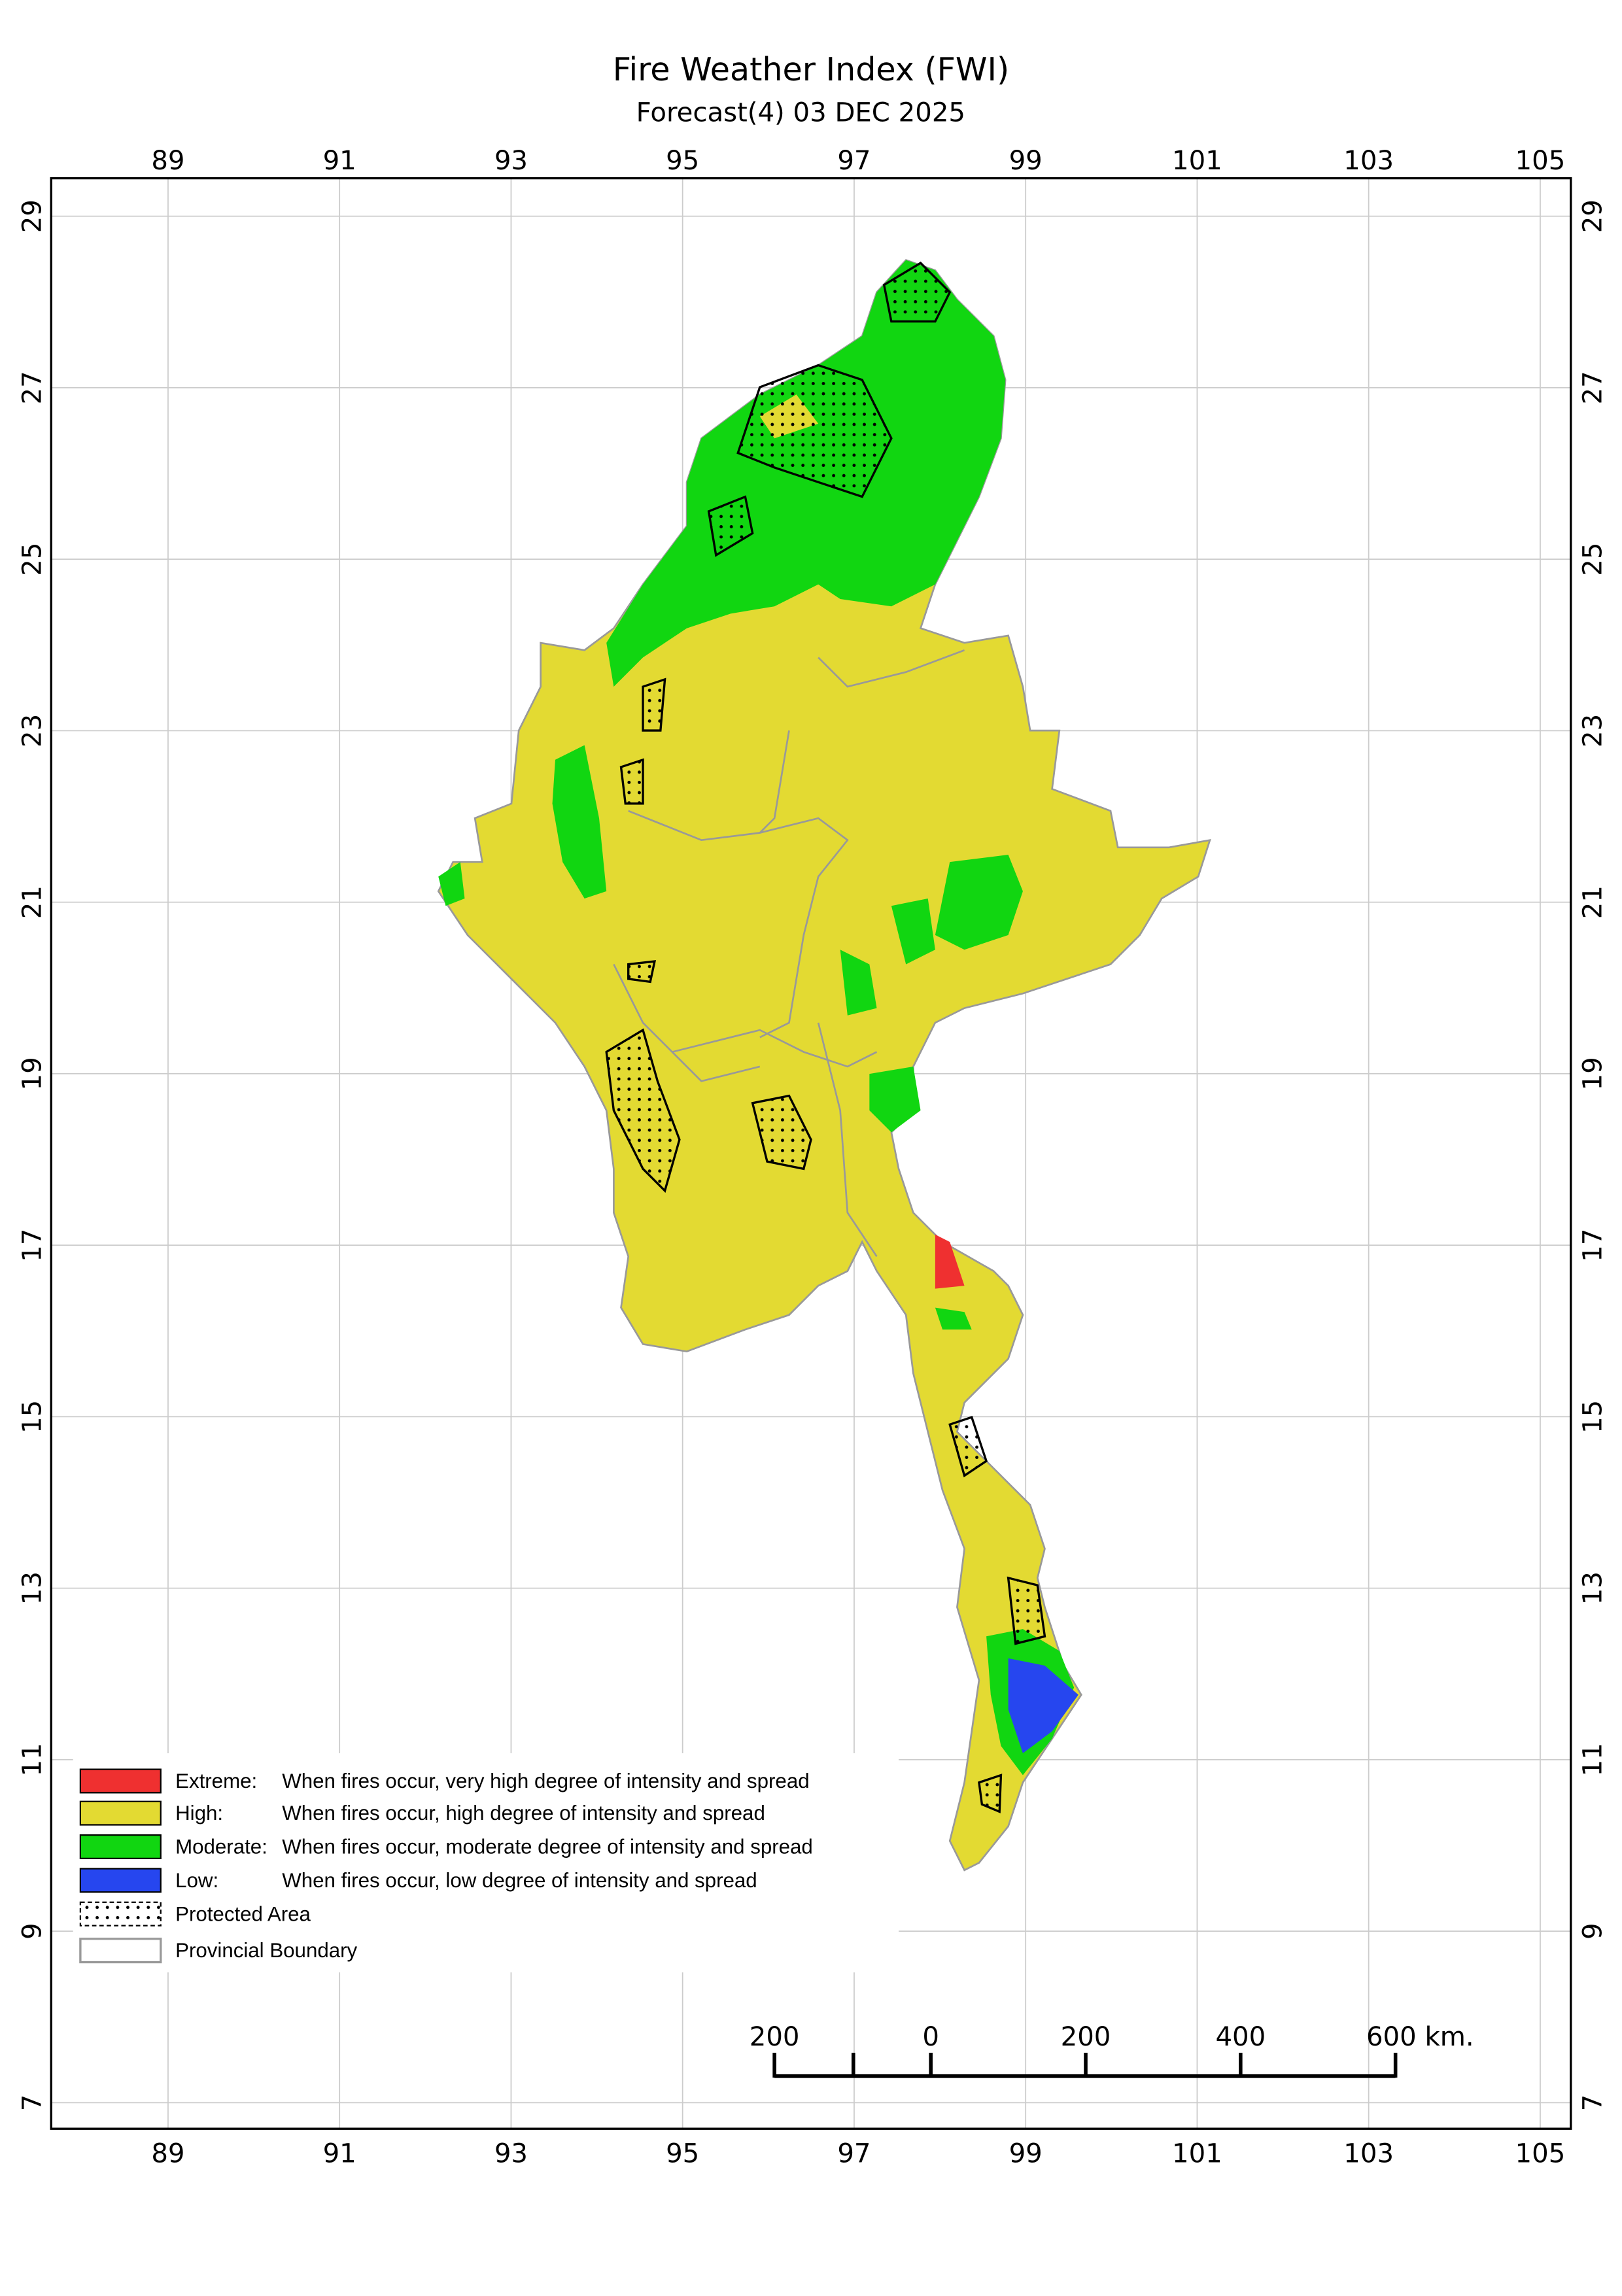  Describe the element at coordinates (221, 1847) in the screenshot. I see `legend-label: Moderate:` at that location.